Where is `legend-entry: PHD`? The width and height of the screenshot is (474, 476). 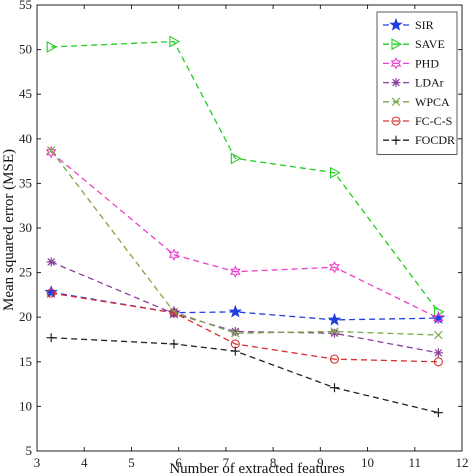 legend-entry: PHD is located at coordinates (411, 63).